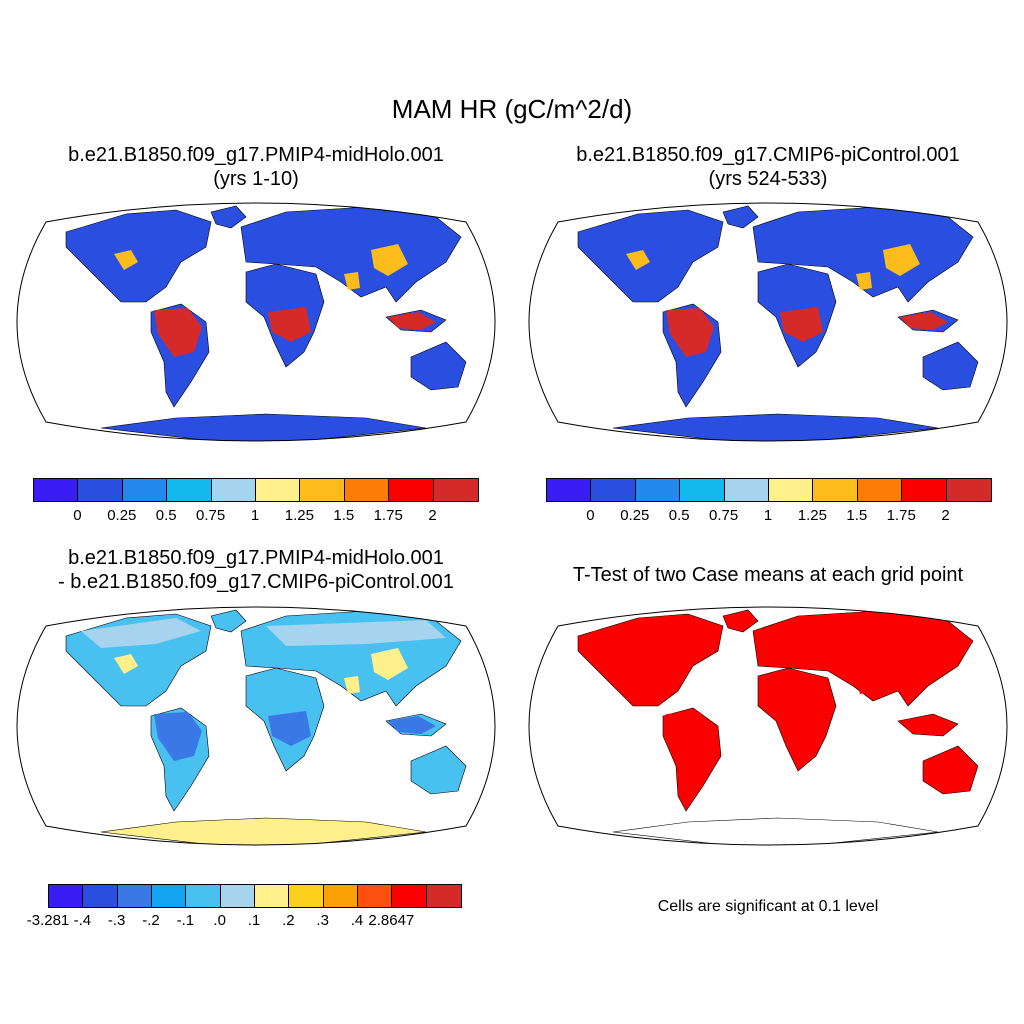 This screenshot has height=1024, width=1024. I want to click on map-panel3-difference, so click(256, 726).